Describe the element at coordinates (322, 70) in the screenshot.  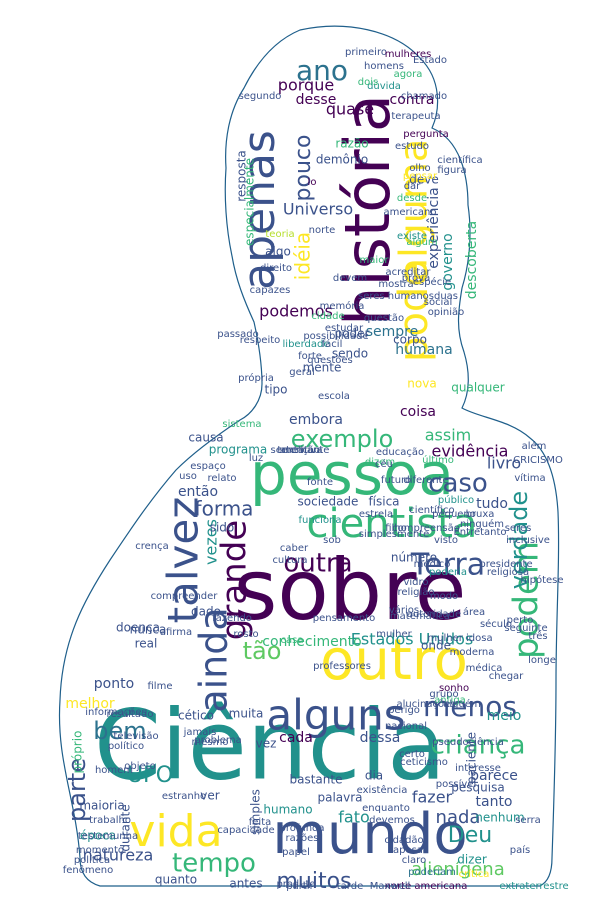
I see `cloud-word: ano` at that location.